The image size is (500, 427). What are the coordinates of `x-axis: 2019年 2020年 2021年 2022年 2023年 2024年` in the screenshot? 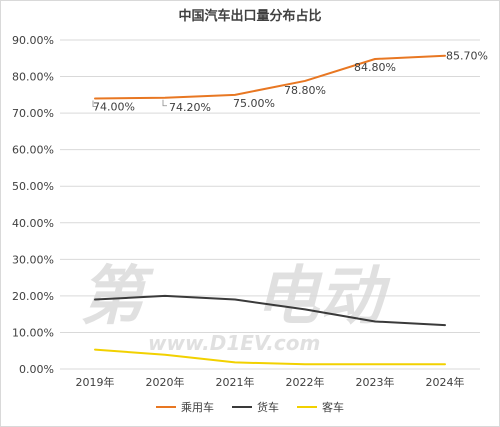 It's located at (270, 382).